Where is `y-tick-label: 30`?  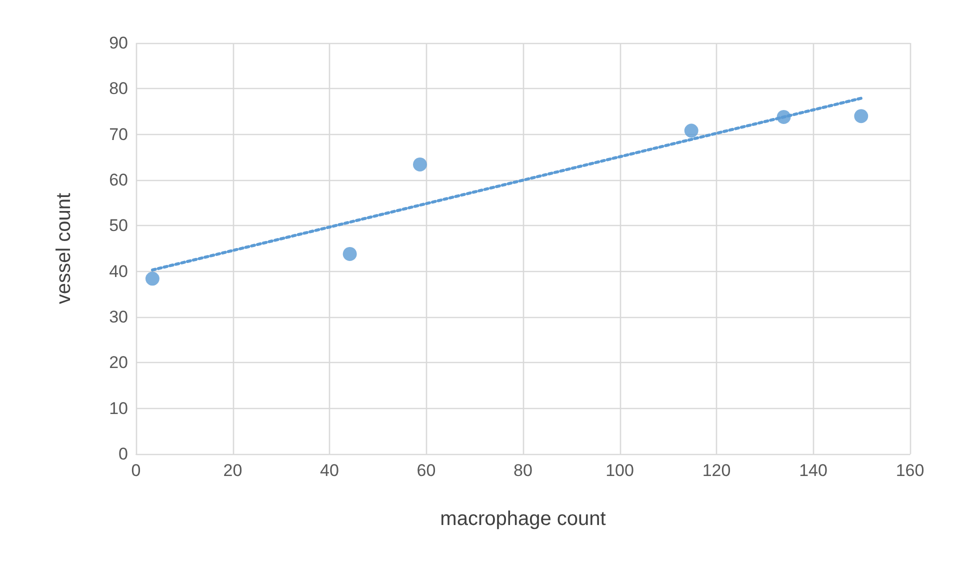 y-tick-label: 30 is located at coordinates (118, 317).